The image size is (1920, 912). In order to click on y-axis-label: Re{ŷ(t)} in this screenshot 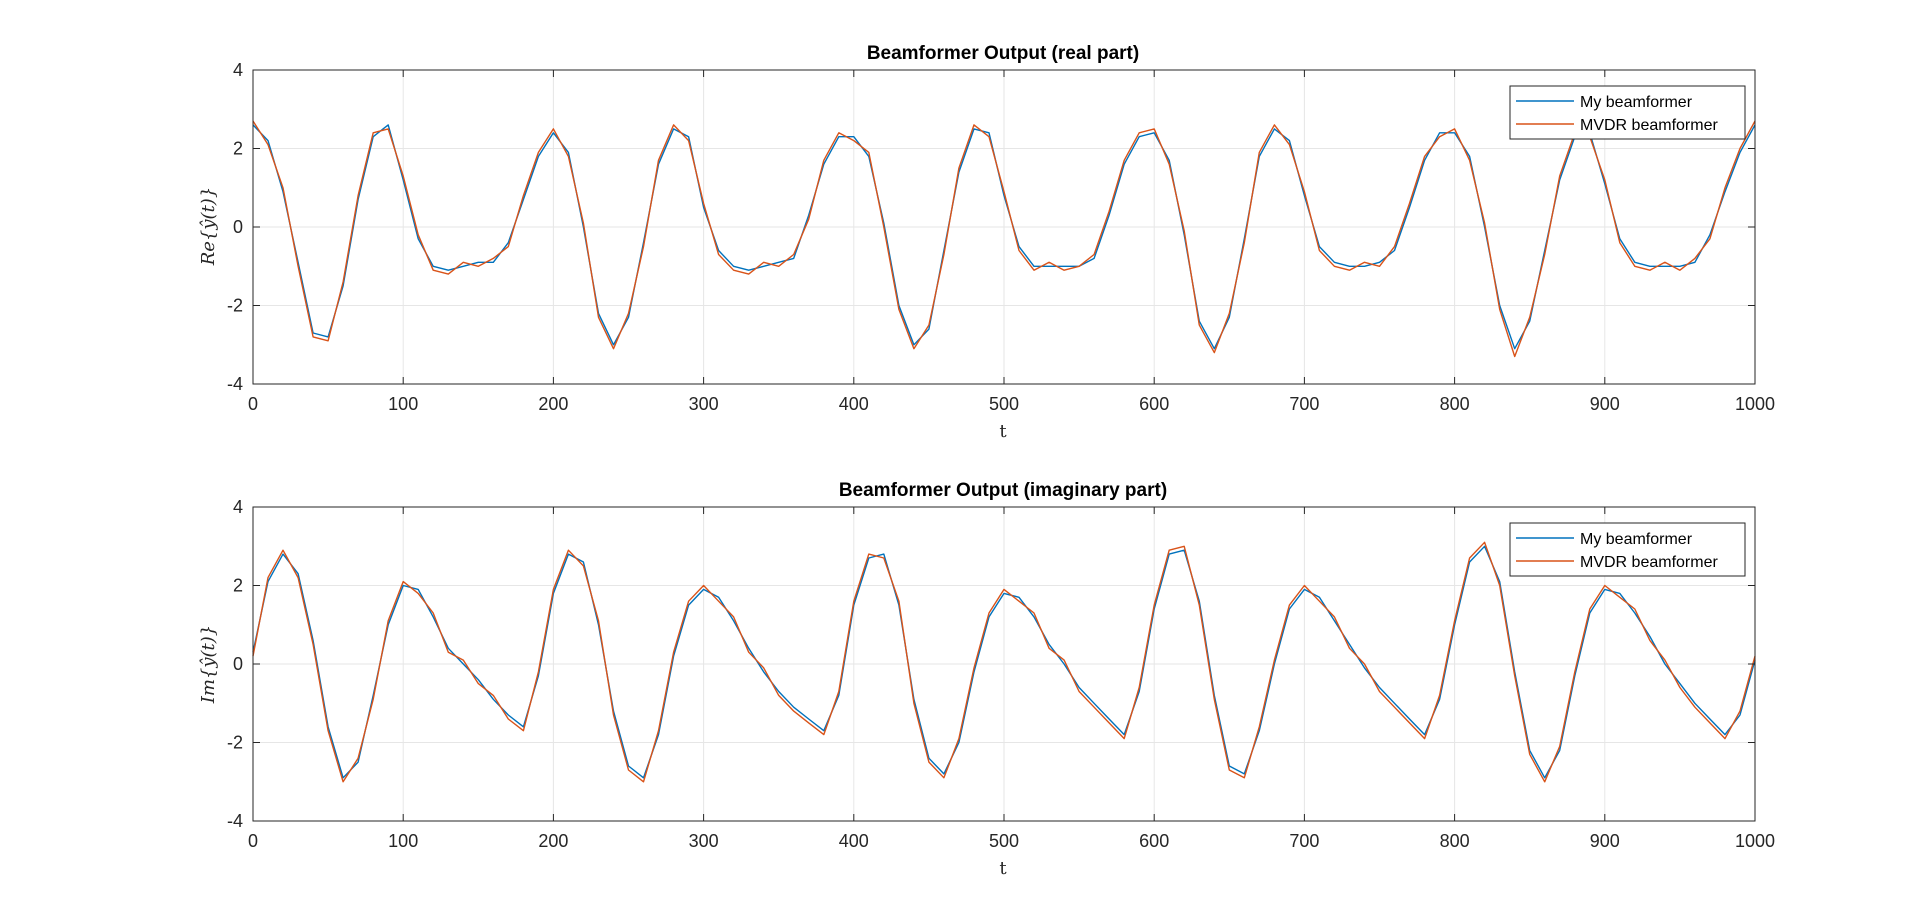, I will do `click(208, 227)`.